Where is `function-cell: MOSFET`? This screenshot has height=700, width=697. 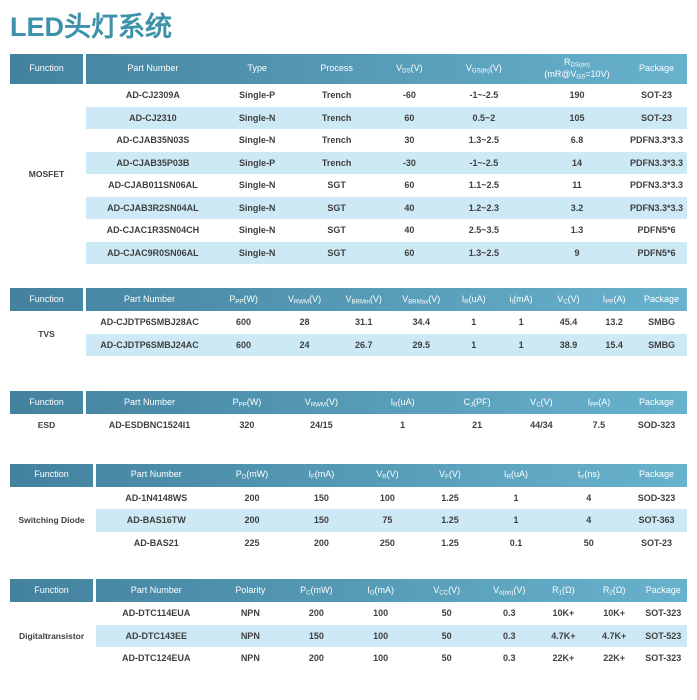 function-cell: MOSFET is located at coordinates (48, 174).